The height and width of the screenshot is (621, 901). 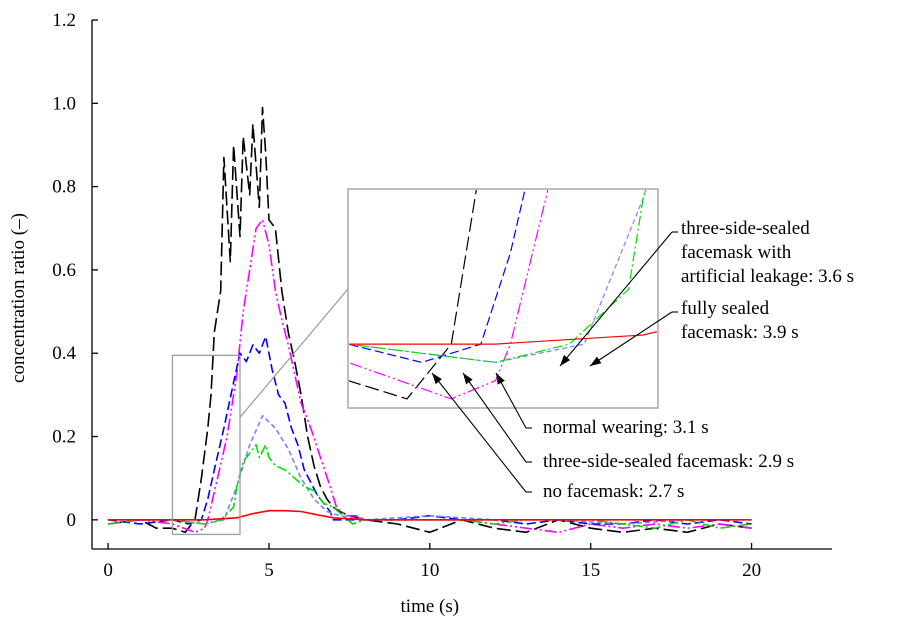 What do you see at coordinates (767, 276) in the screenshot?
I see `annotation-leakage-line-2: artificial leakage: 3.6 s` at bounding box center [767, 276].